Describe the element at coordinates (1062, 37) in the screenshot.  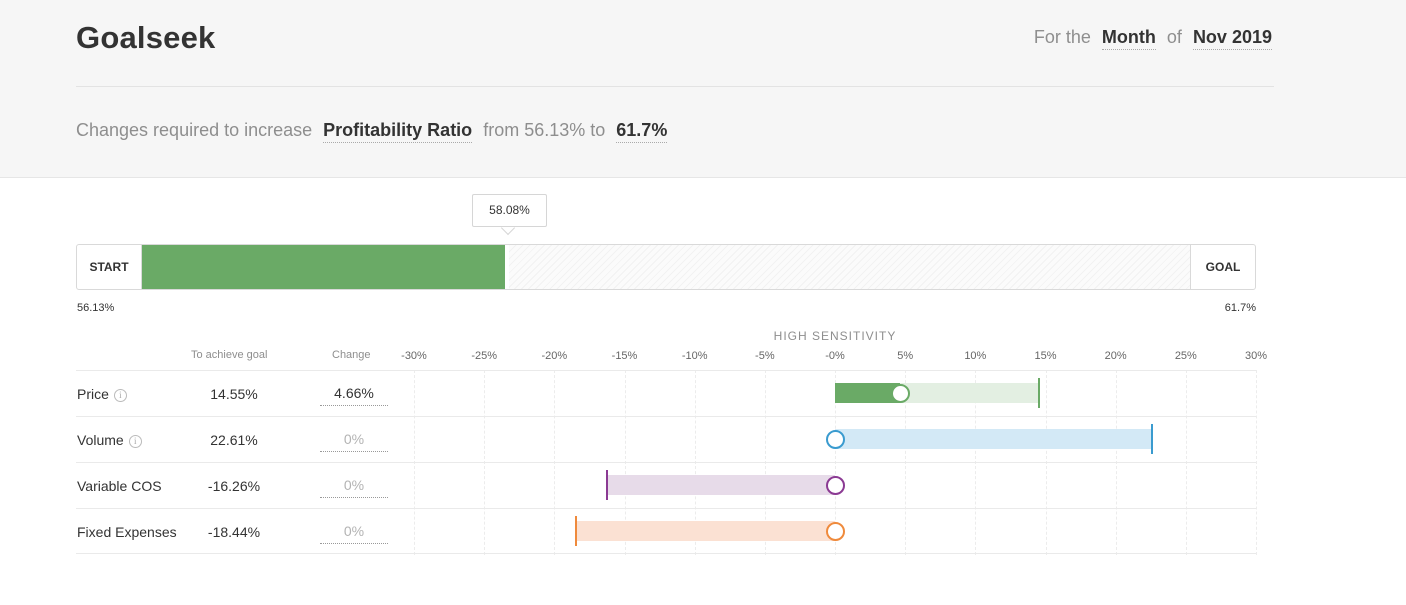
I see `for-the-label: For the` at that location.